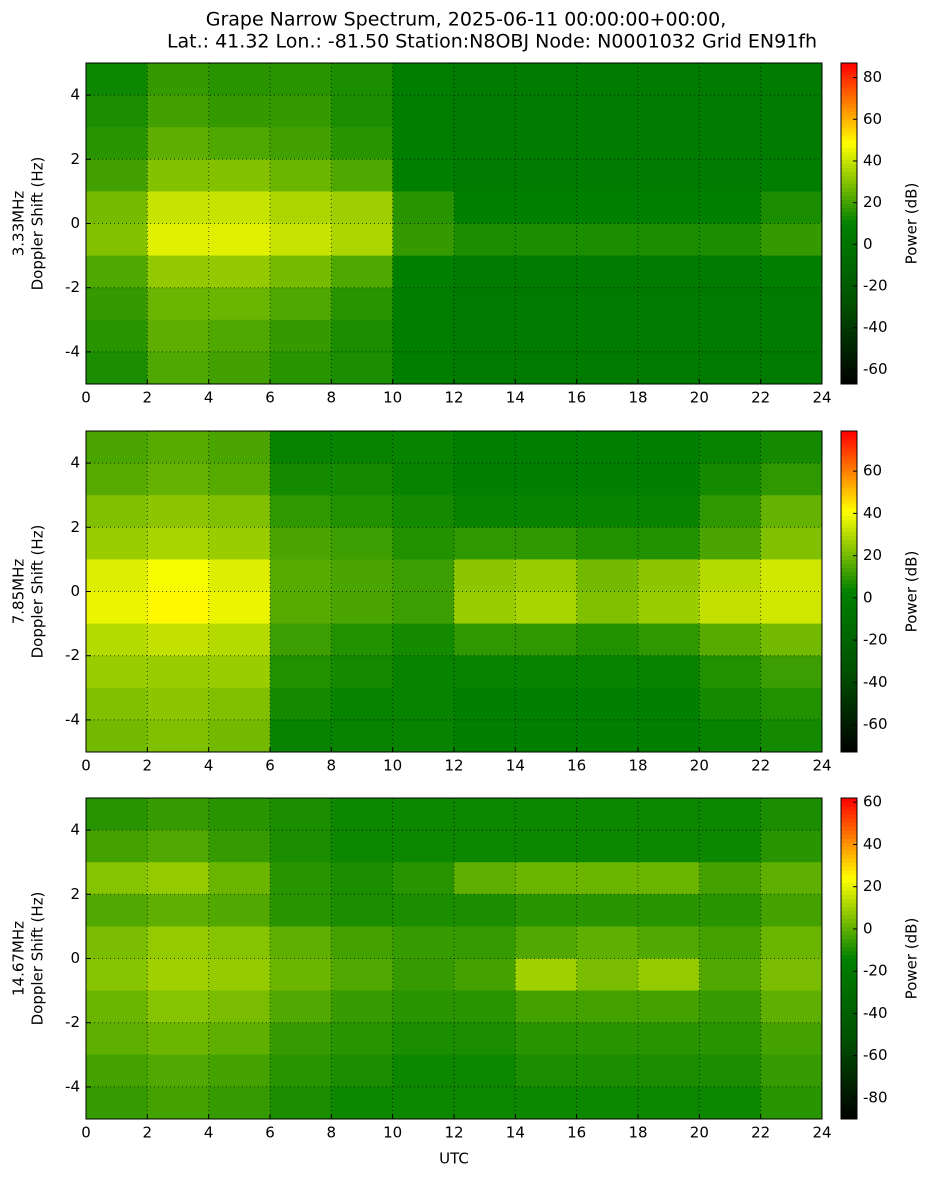 This screenshot has width=932, height=1177. Describe the element at coordinates (576, 766) in the screenshot. I see `x-tick-label: 16` at that location.